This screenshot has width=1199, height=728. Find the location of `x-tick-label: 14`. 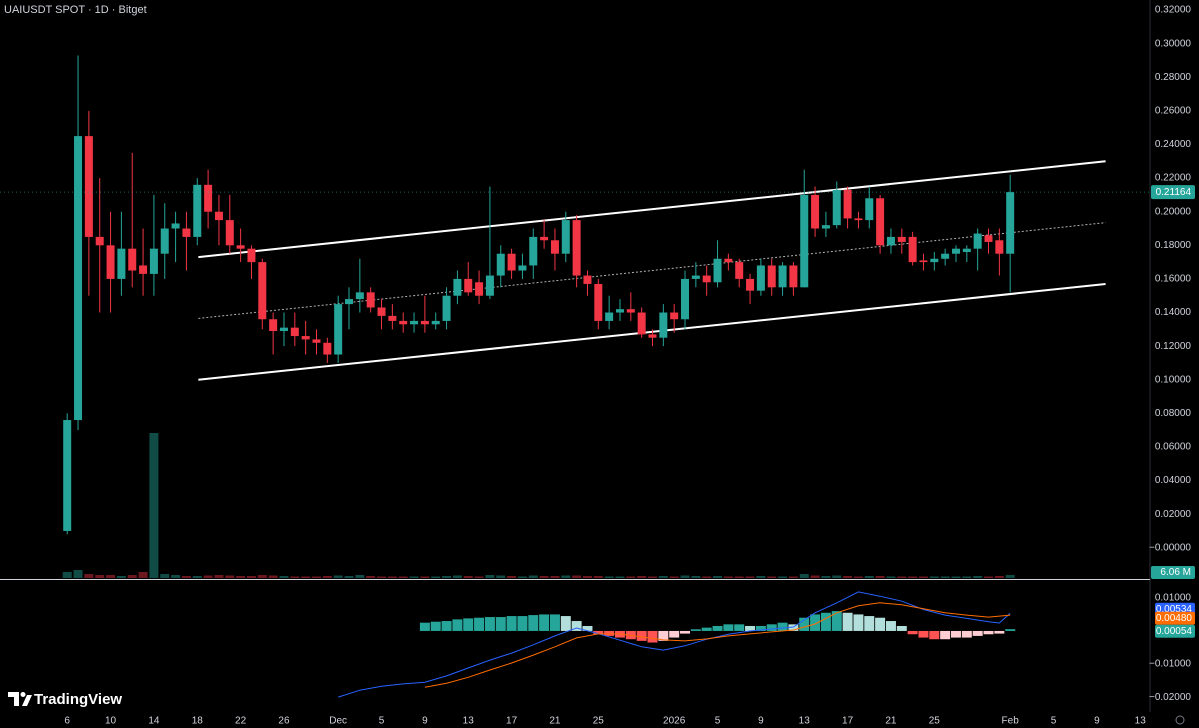

x-tick-label: 14 is located at coordinates (154, 721).